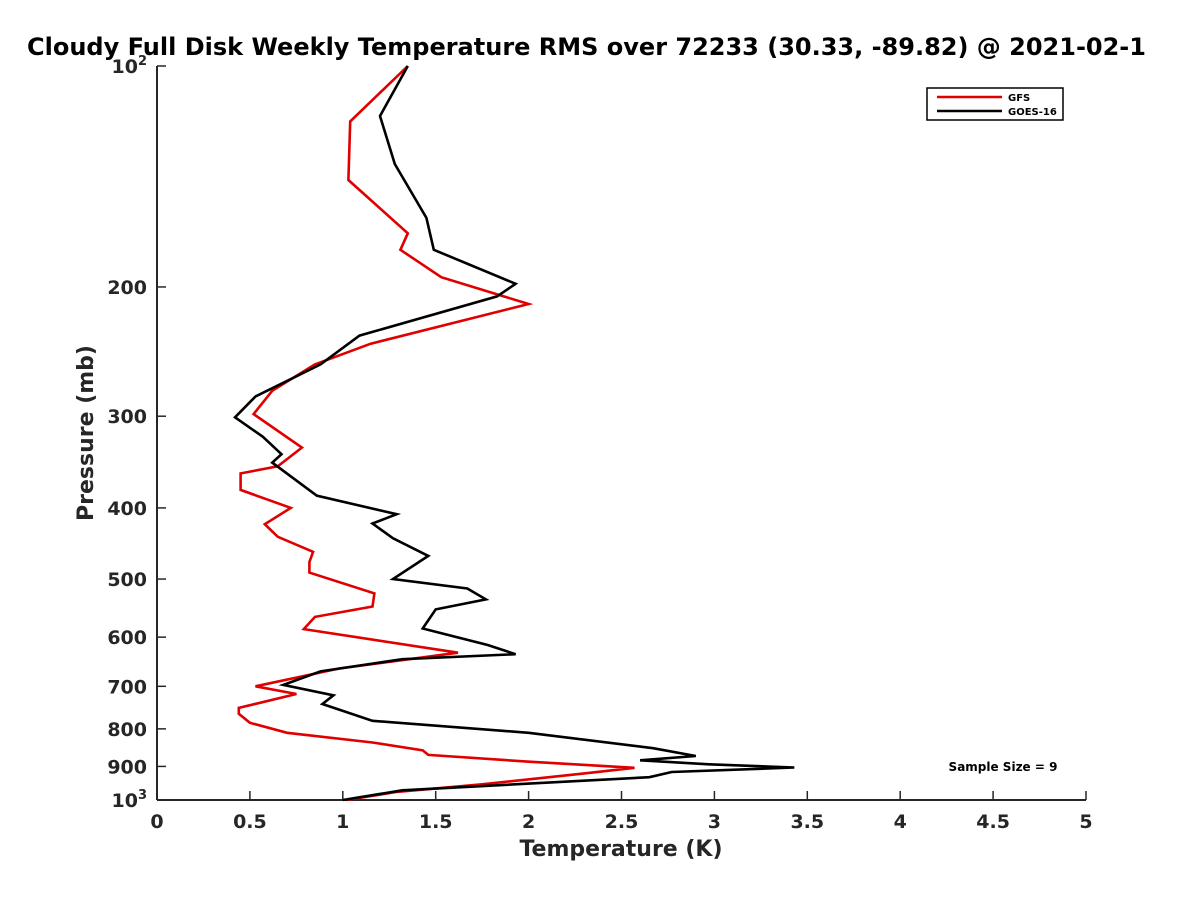 This screenshot has height=900, width=1200. Describe the element at coordinates (620, 849) in the screenshot. I see `x-axis-label: Temperature (K)` at that location.